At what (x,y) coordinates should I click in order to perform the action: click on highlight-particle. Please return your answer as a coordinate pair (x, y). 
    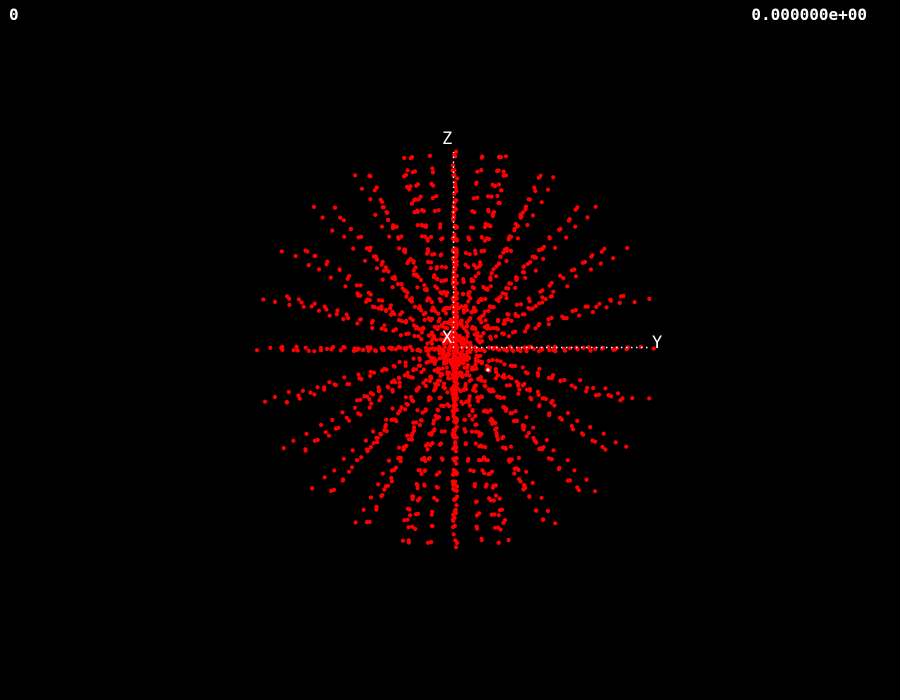
    Looking at the image, I should click on (488, 370).